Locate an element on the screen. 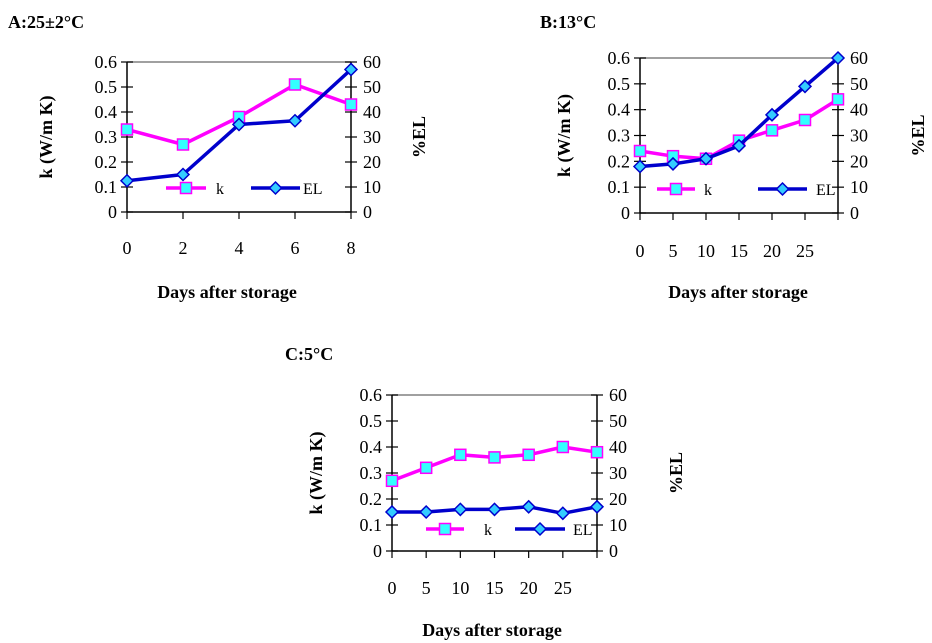 The width and height of the screenshot is (932, 643). x-tick-label: 2 is located at coordinates (183, 248).